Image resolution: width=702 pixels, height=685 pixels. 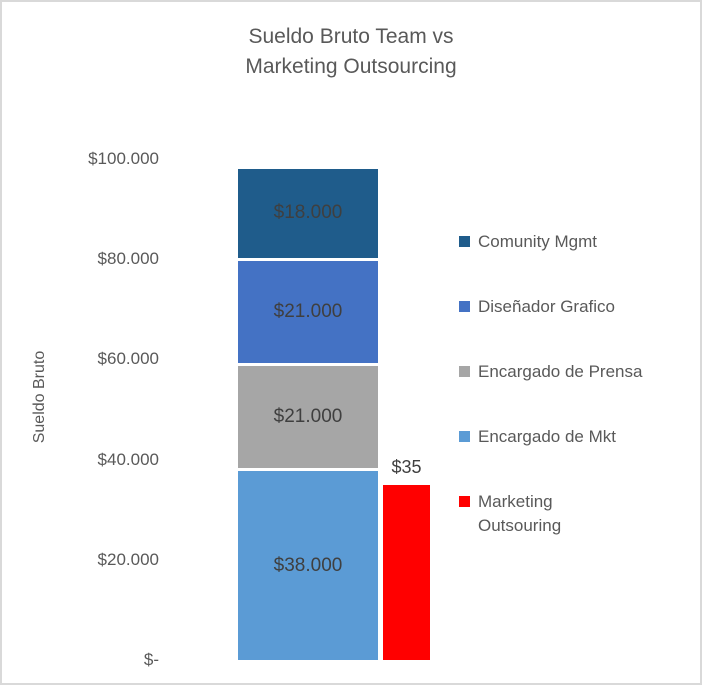 I want to click on bar-segment-disenador-grafico, so click(x=308, y=311).